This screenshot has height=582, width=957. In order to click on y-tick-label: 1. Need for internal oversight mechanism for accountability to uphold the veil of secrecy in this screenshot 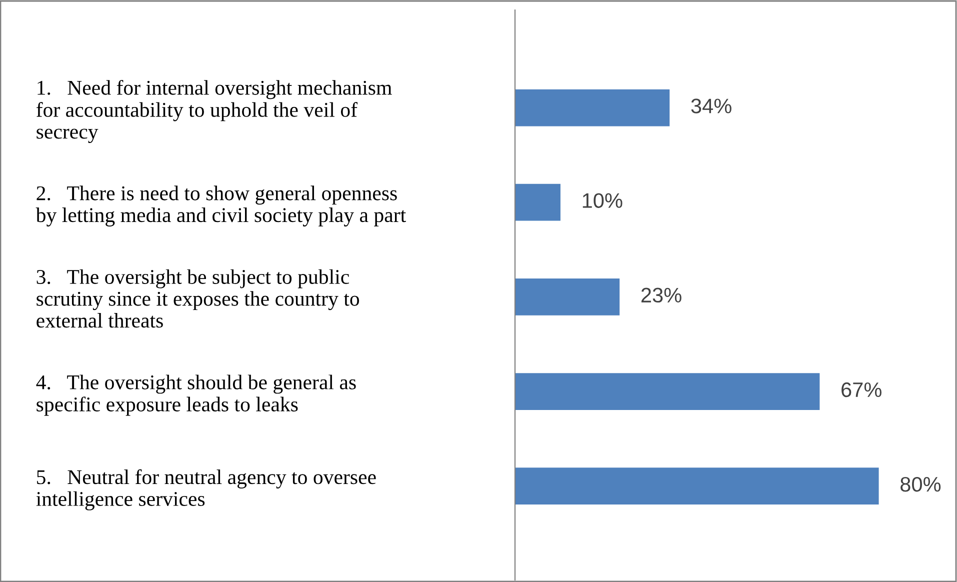, I will do `click(214, 112)`.